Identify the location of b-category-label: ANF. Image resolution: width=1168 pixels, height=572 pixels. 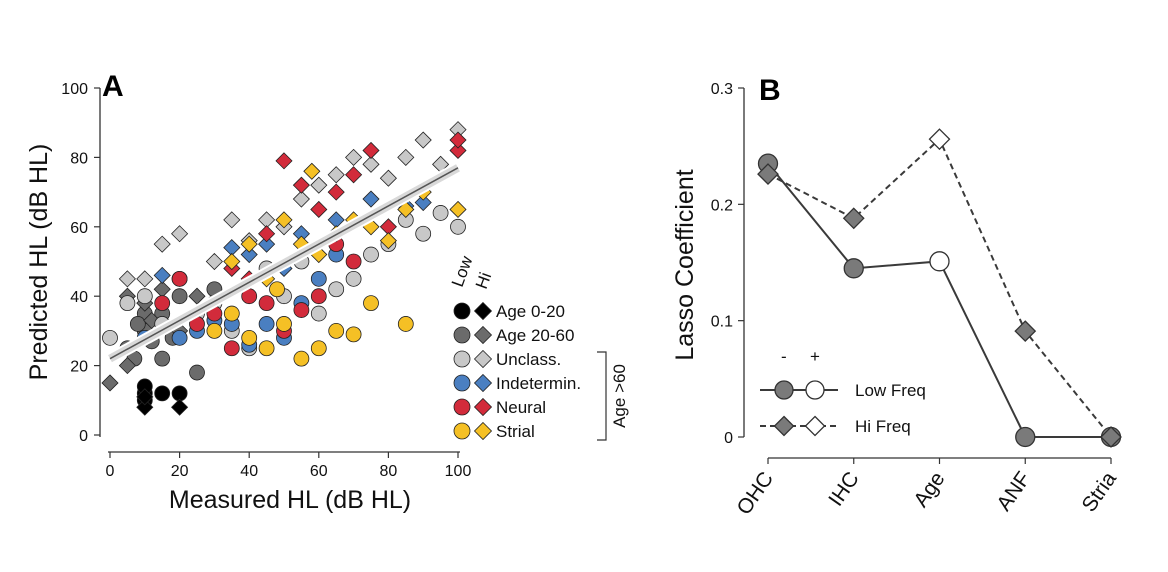
(1013, 492).